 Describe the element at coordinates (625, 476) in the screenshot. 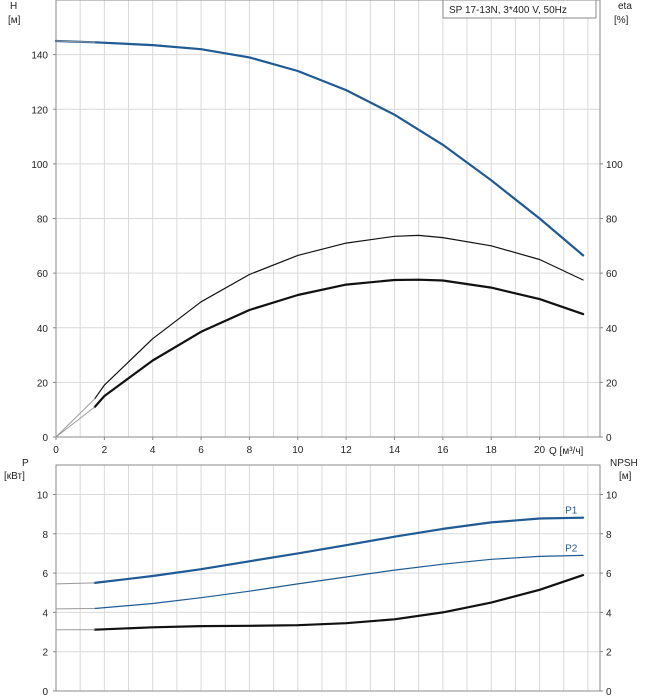

I see `lower-right-axis-title-2: [м]` at that location.